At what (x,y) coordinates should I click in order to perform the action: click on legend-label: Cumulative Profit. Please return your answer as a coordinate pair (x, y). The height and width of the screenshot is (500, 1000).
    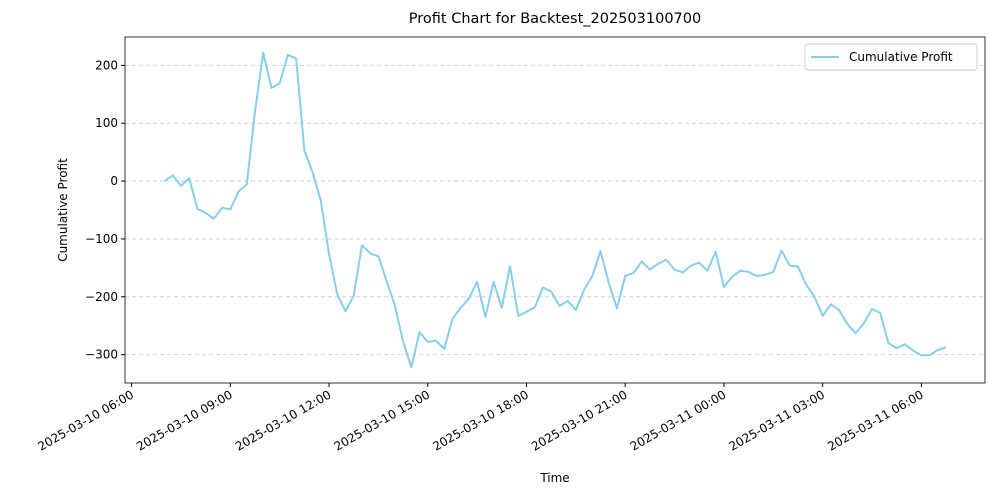
    Looking at the image, I should click on (901, 57).